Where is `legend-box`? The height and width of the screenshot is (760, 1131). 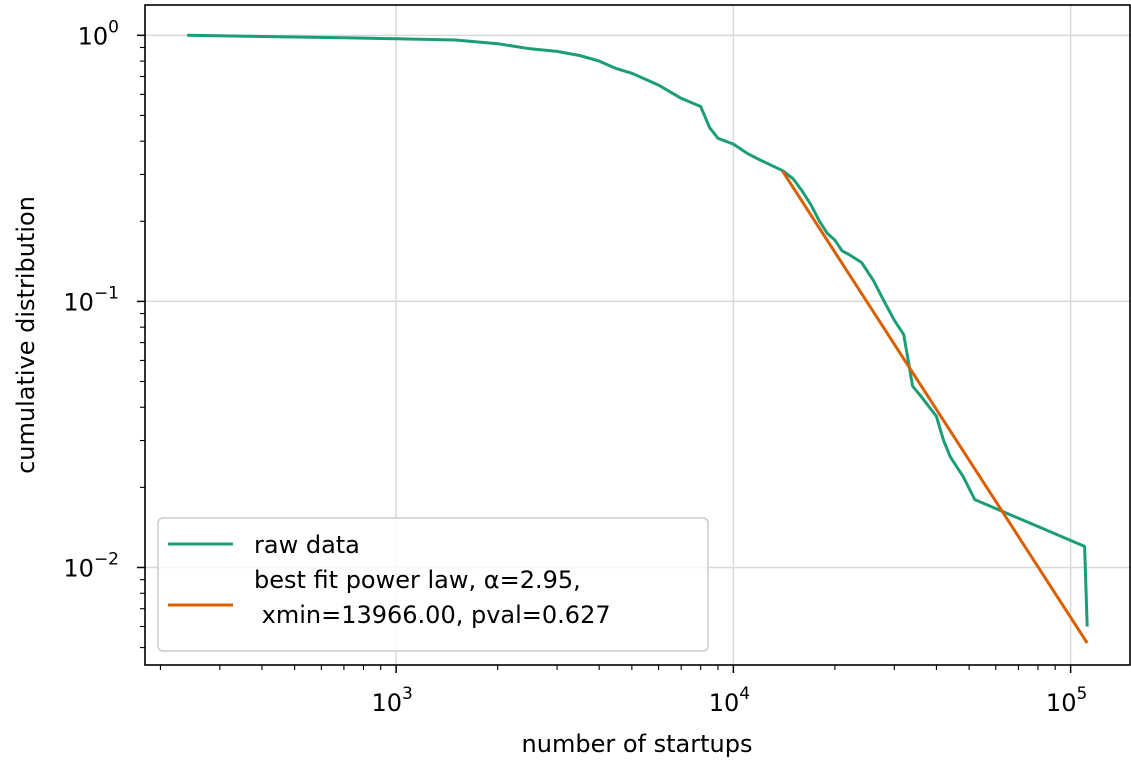
legend-box is located at coordinates (433, 584).